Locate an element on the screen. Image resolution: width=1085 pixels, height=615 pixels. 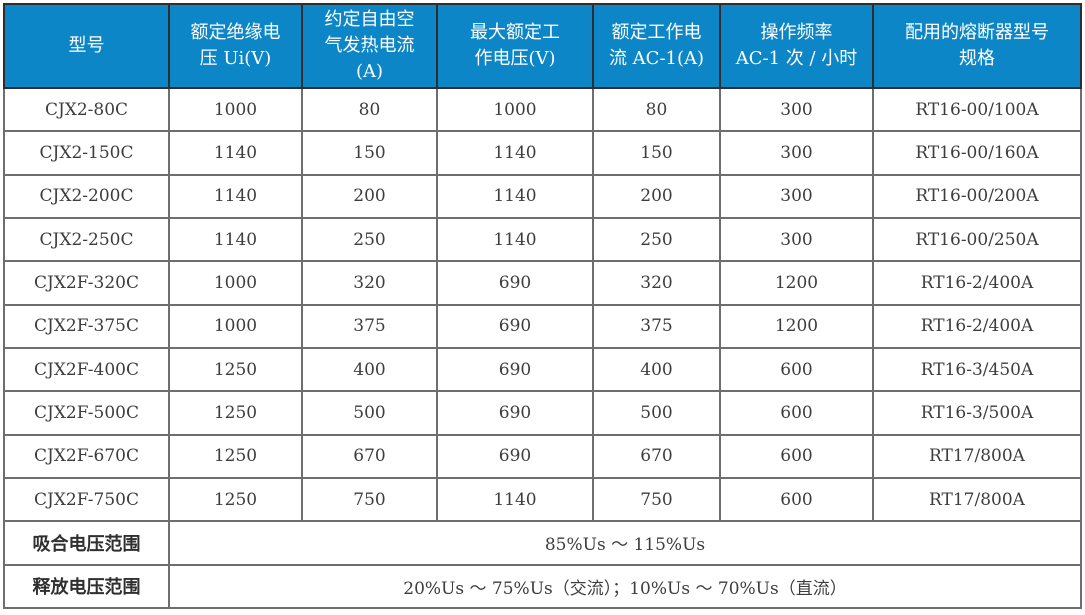
column-header: 操作频率 AC-1 次 / 小时 is located at coordinates (796, 46).